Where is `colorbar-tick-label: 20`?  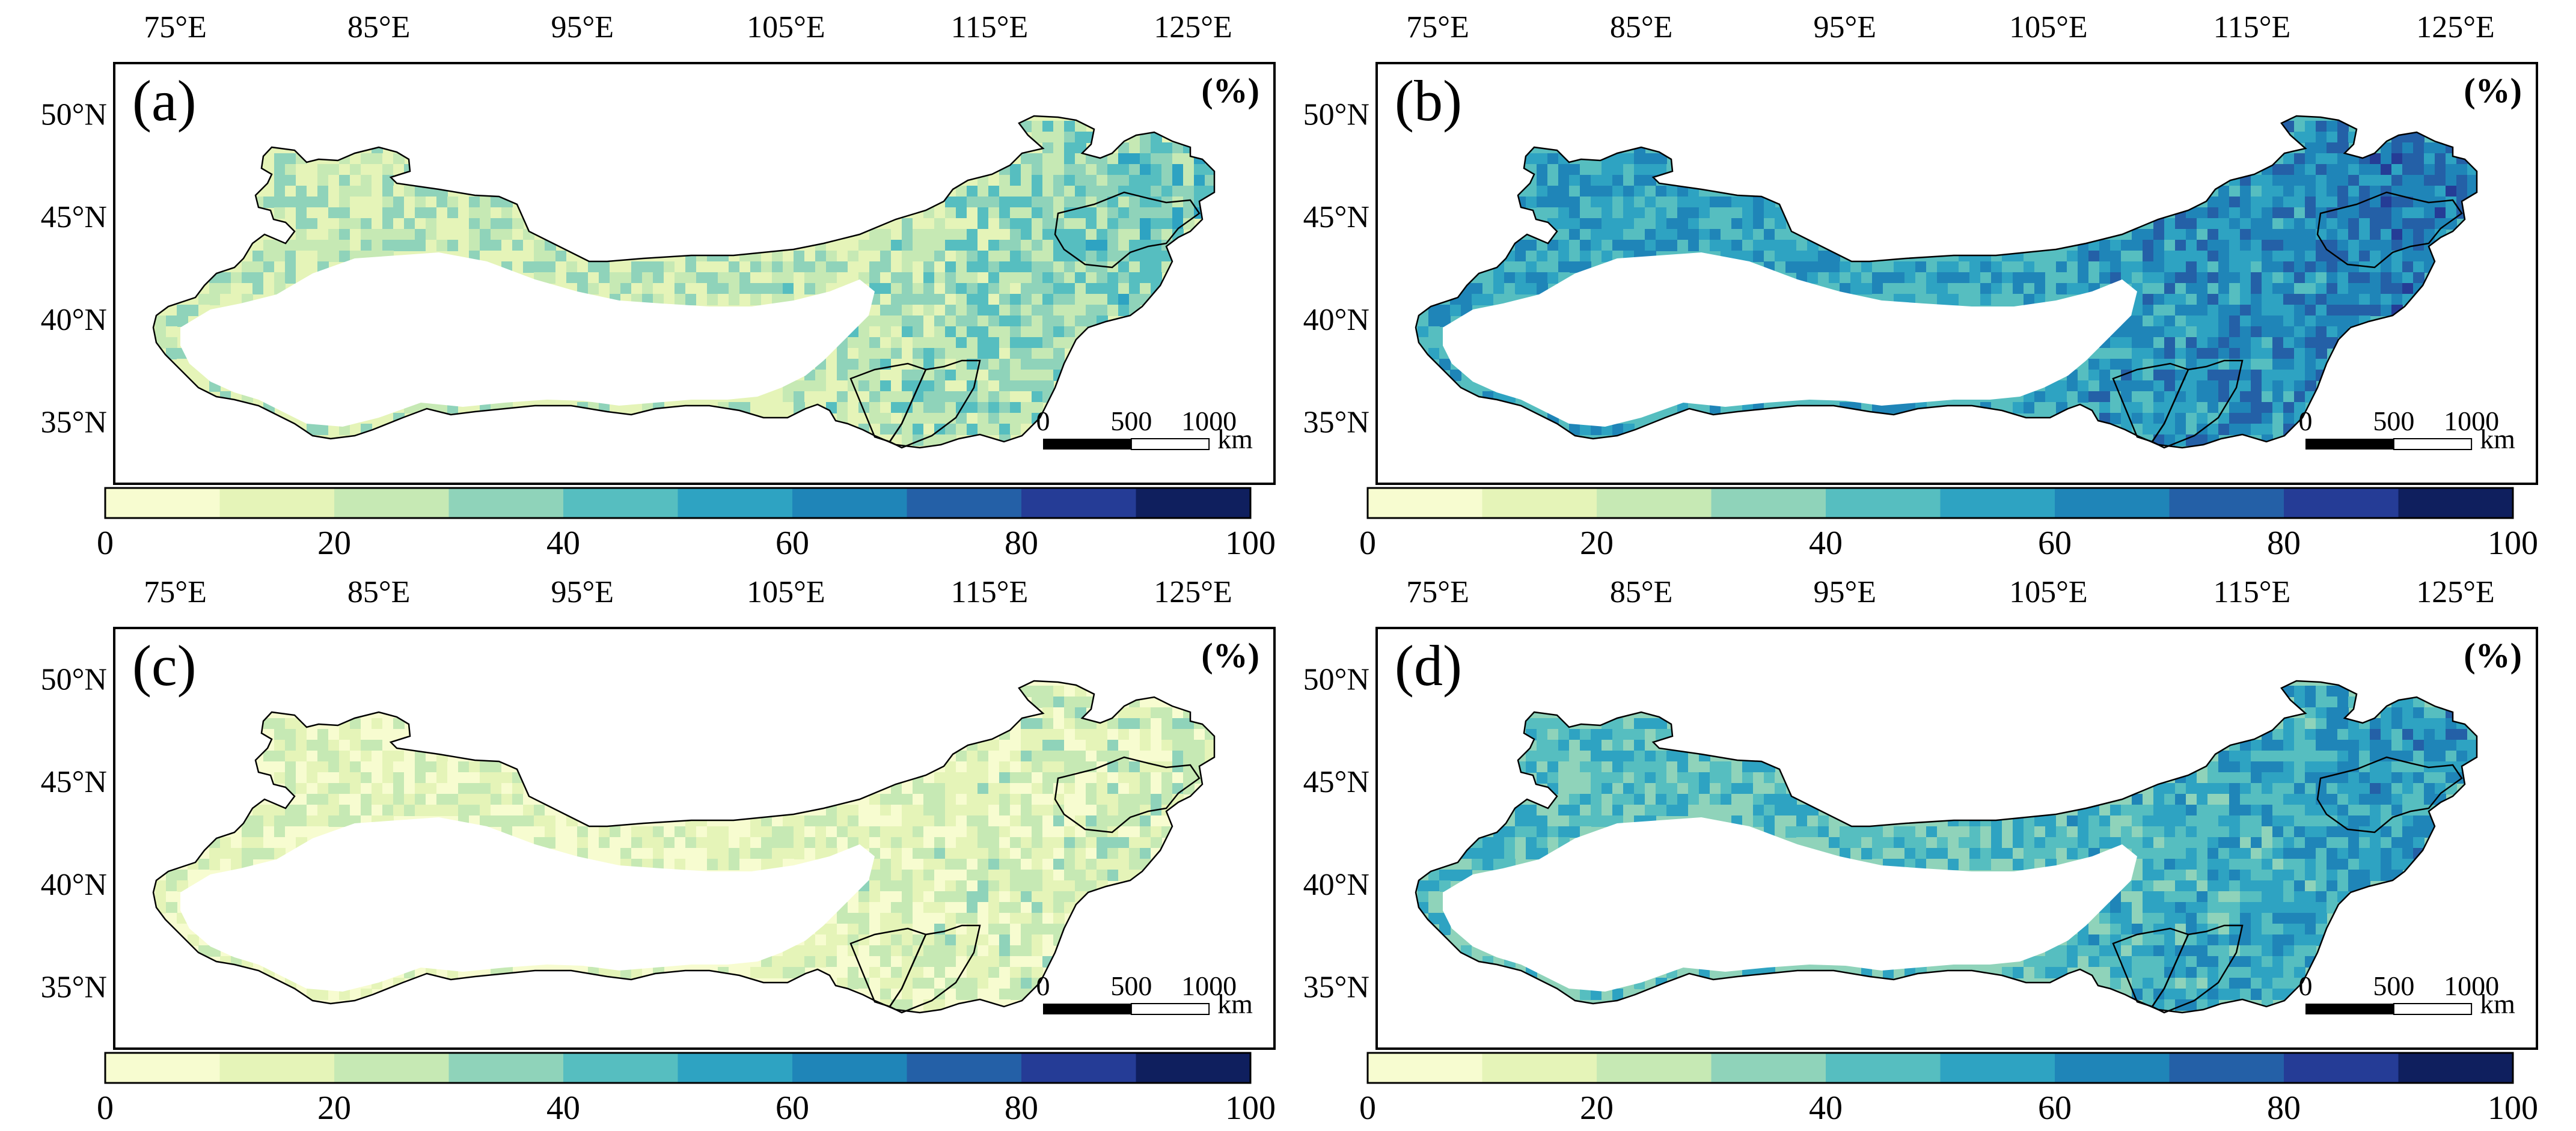
colorbar-tick-label: 20 is located at coordinates (334, 543).